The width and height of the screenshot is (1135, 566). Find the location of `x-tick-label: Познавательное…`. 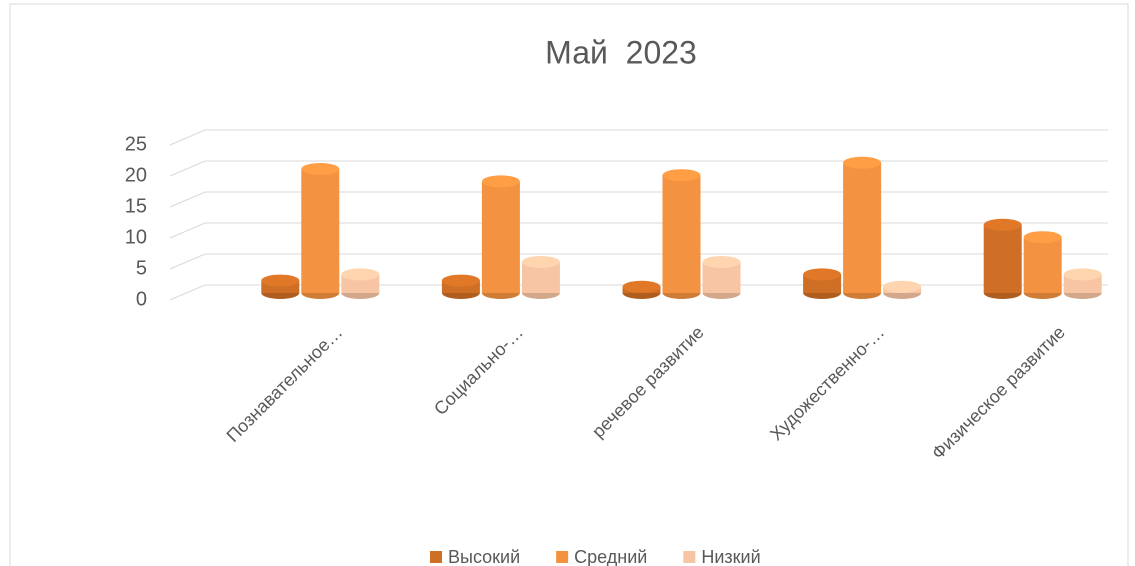

x-tick-label: Познавательное… is located at coordinates (285, 384).